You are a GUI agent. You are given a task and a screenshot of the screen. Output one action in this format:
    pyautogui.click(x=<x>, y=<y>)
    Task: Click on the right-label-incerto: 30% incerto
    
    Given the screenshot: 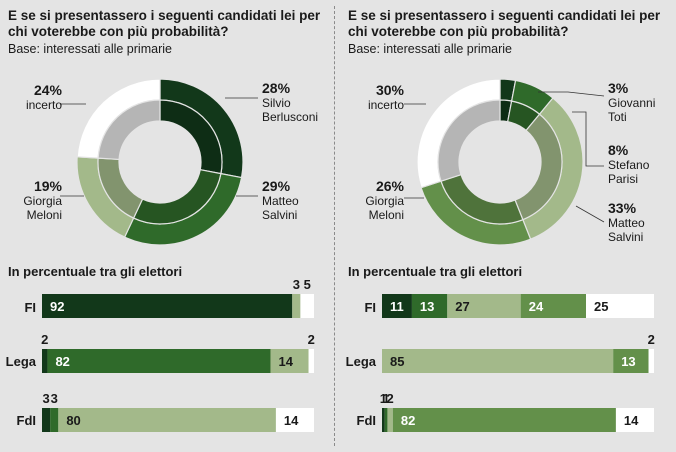 What is the action you would take?
    pyautogui.click(x=385, y=97)
    